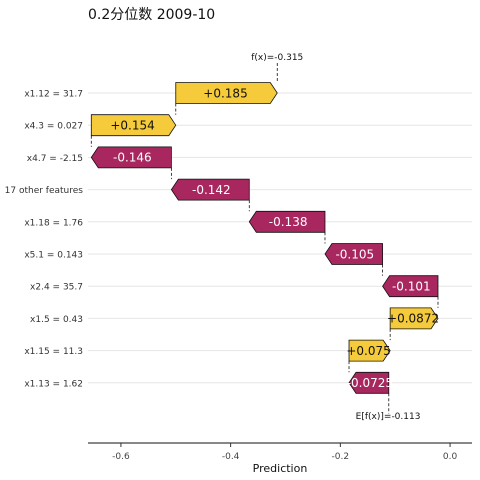 Image resolution: width=480 pixels, height=480 pixels. I want to click on bar-value-label: +0.0872, so click(413, 319).